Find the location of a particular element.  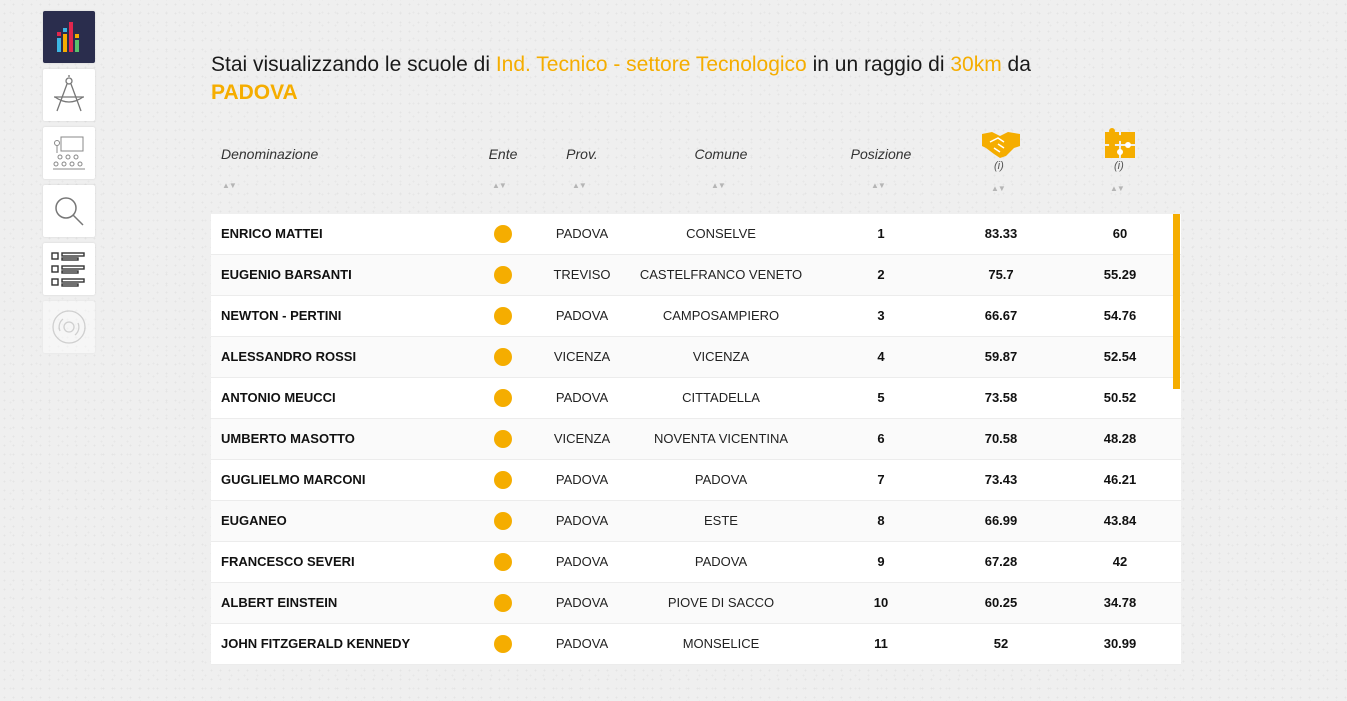

score-1: 52 is located at coordinates (1001, 643).